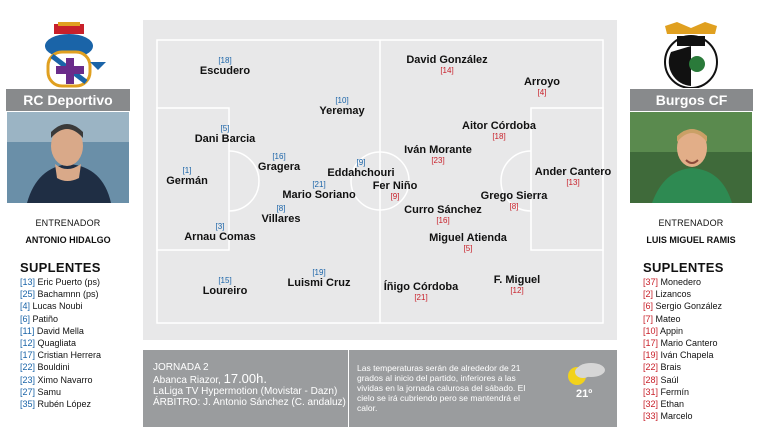 This screenshot has width=763, height=447. What do you see at coordinates (56, 306) in the screenshot?
I see `sub-name: Lucas Noubi` at bounding box center [56, 306].